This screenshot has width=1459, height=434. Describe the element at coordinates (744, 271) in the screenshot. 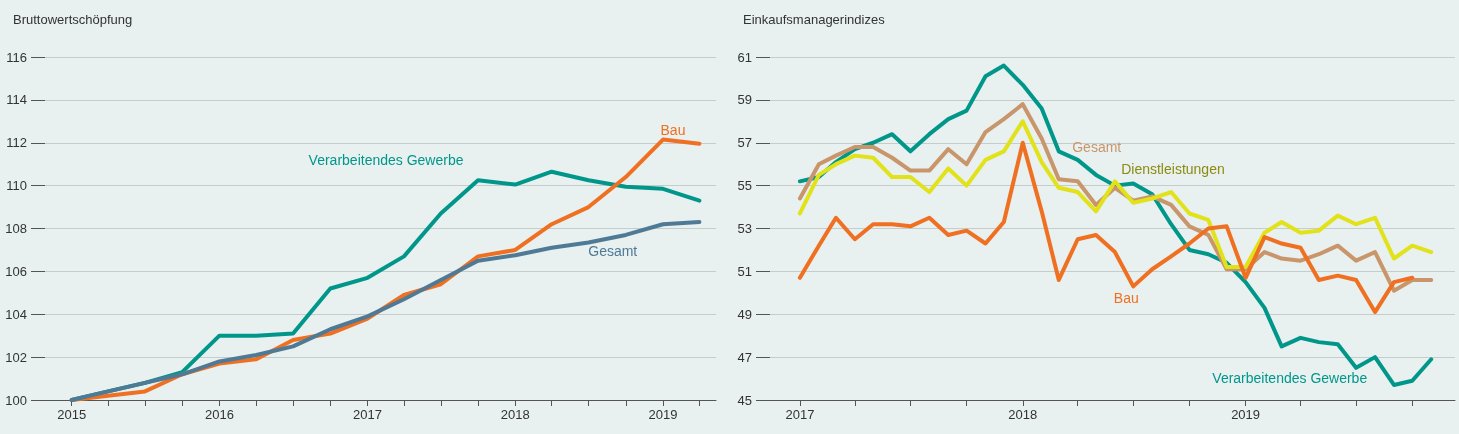

I see `y-tick-label: 51` at that location.